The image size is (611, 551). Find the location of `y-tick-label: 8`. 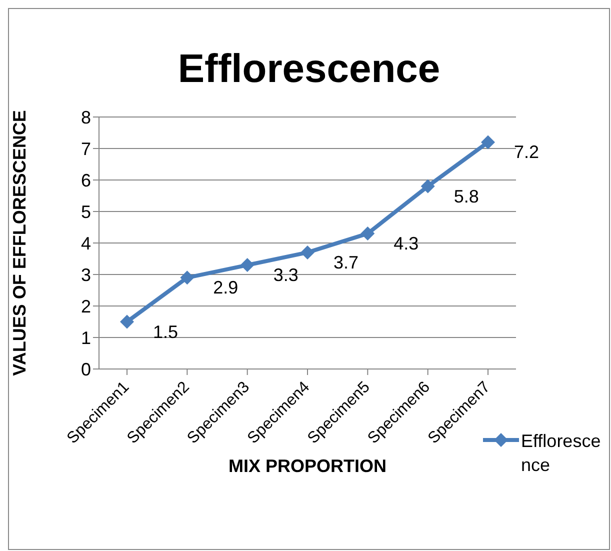

y-tick-label: 8 is located at coordinates (85, 117).